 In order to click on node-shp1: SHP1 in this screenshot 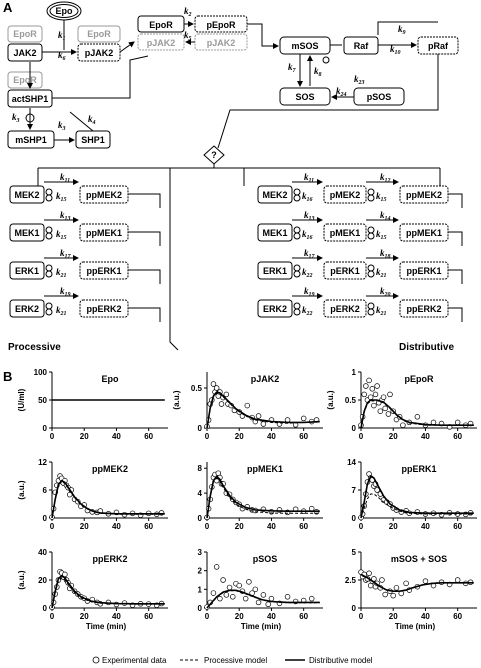, I will do `click(93, 140)`.